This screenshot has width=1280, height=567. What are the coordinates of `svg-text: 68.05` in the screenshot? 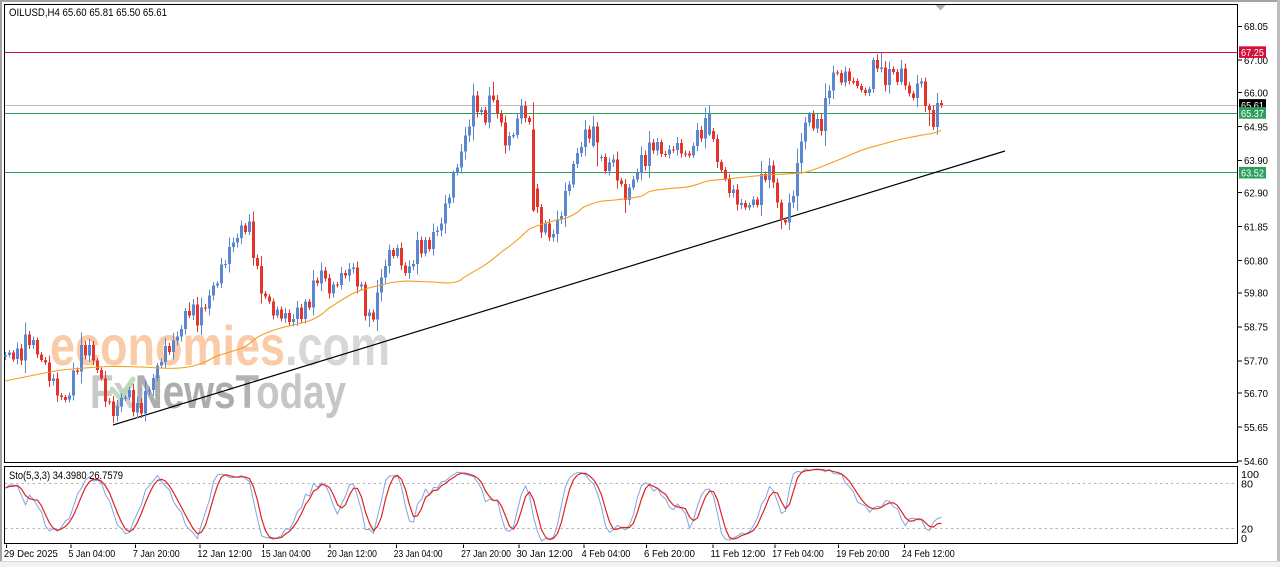 It's located at (1256, 27).